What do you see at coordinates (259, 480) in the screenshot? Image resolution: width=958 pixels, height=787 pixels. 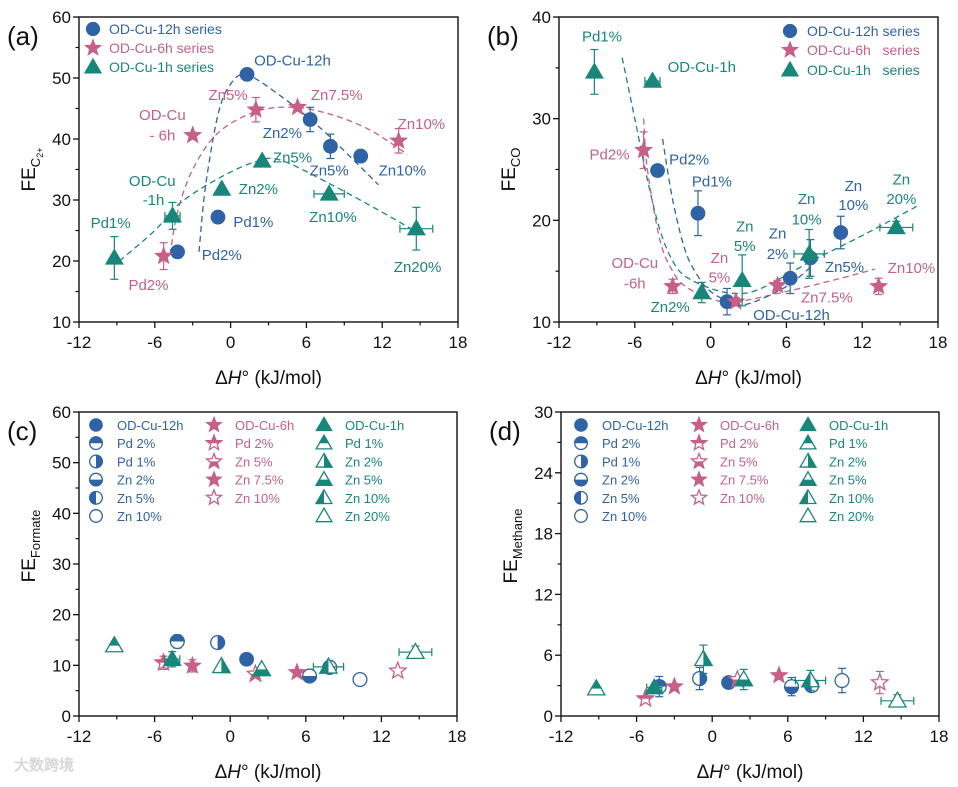 I see `legend-label: Zn 7.5%` at bounding box center [259, 480].